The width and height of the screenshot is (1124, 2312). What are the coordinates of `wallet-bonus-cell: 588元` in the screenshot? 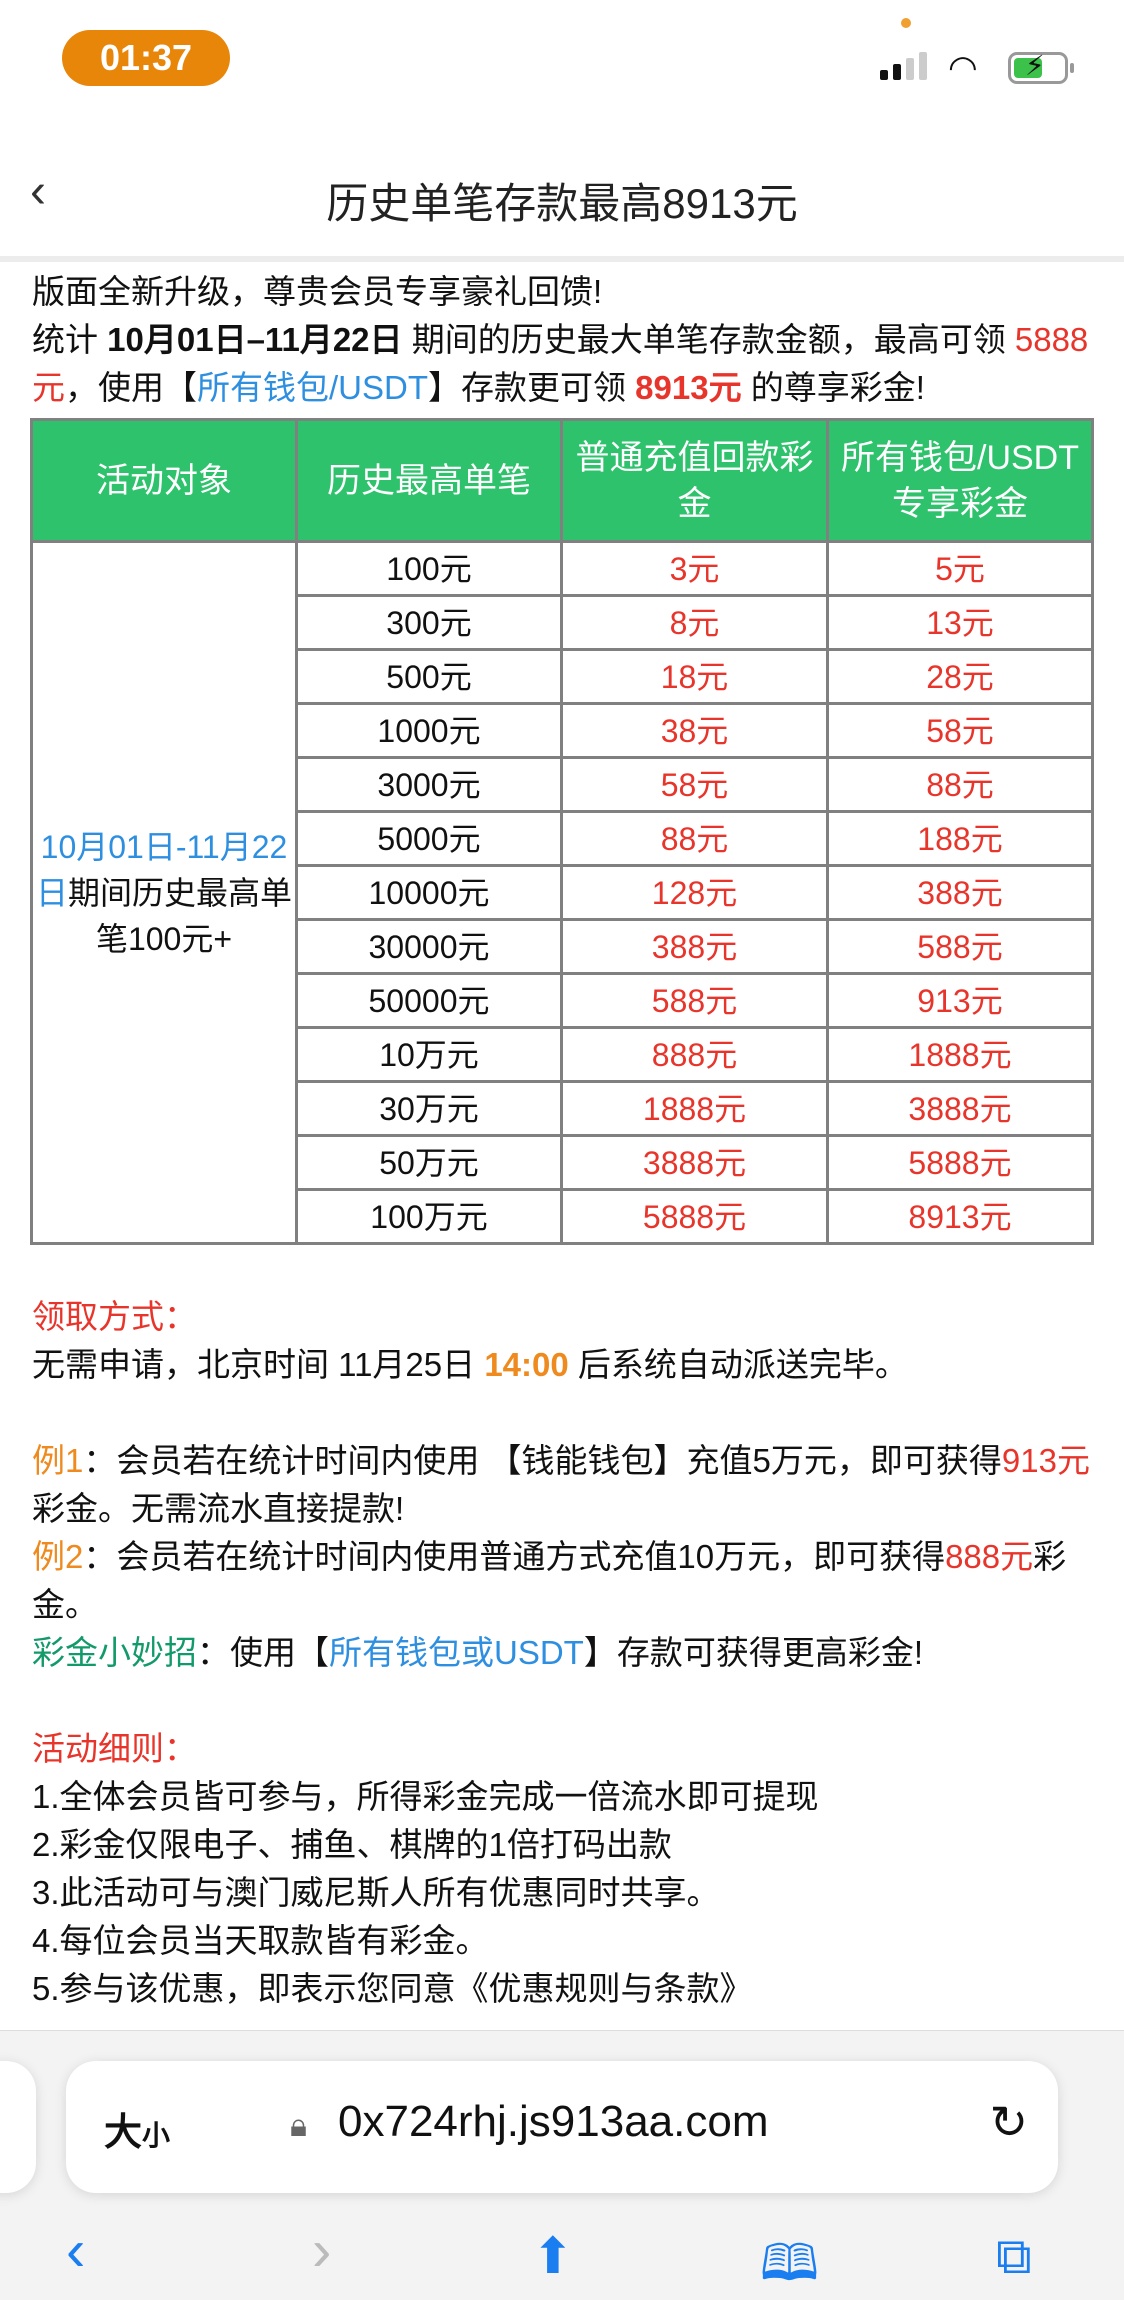 It's located at (960, 946).